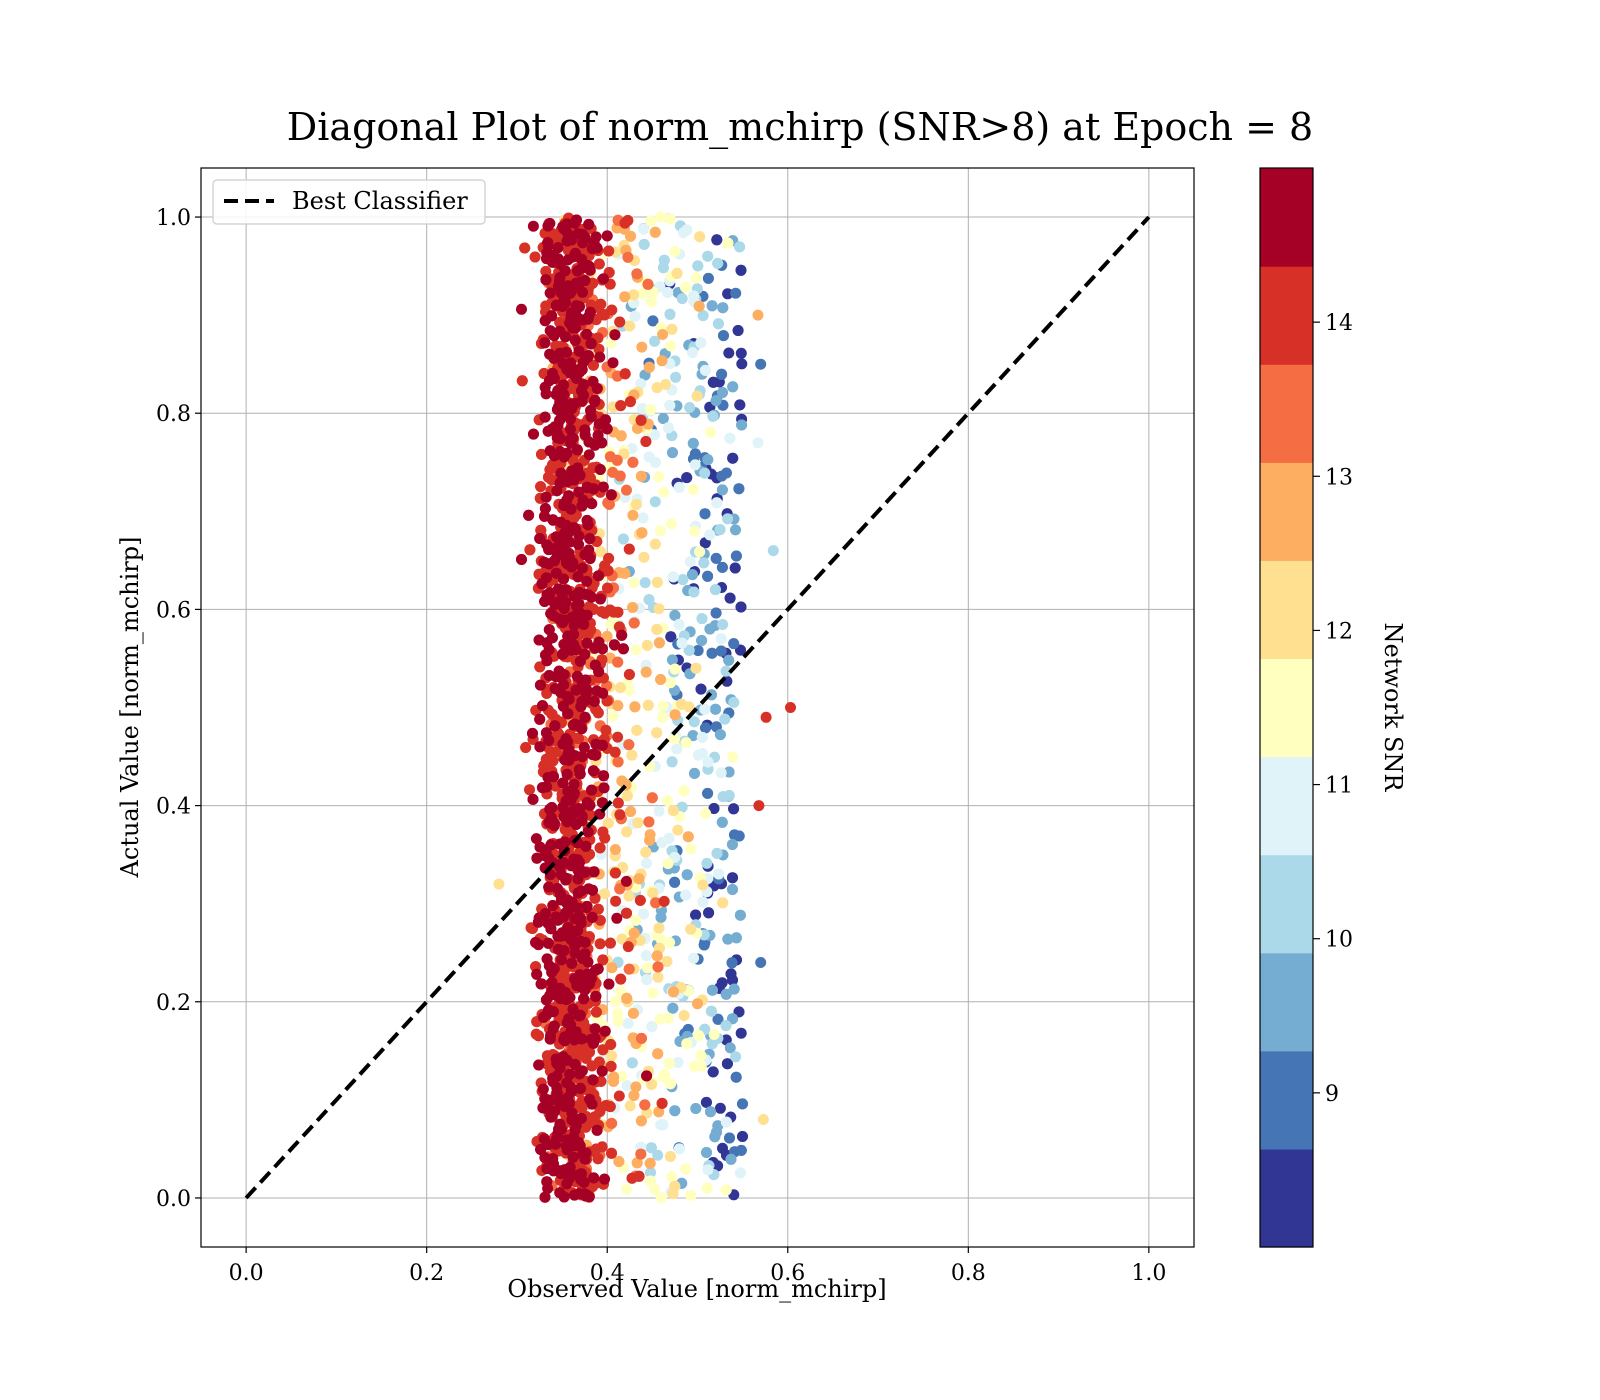 The height and width of the screenshot is (1400, 1600). I want to click on x-tick-label: 0.2, so click(426, 1273).